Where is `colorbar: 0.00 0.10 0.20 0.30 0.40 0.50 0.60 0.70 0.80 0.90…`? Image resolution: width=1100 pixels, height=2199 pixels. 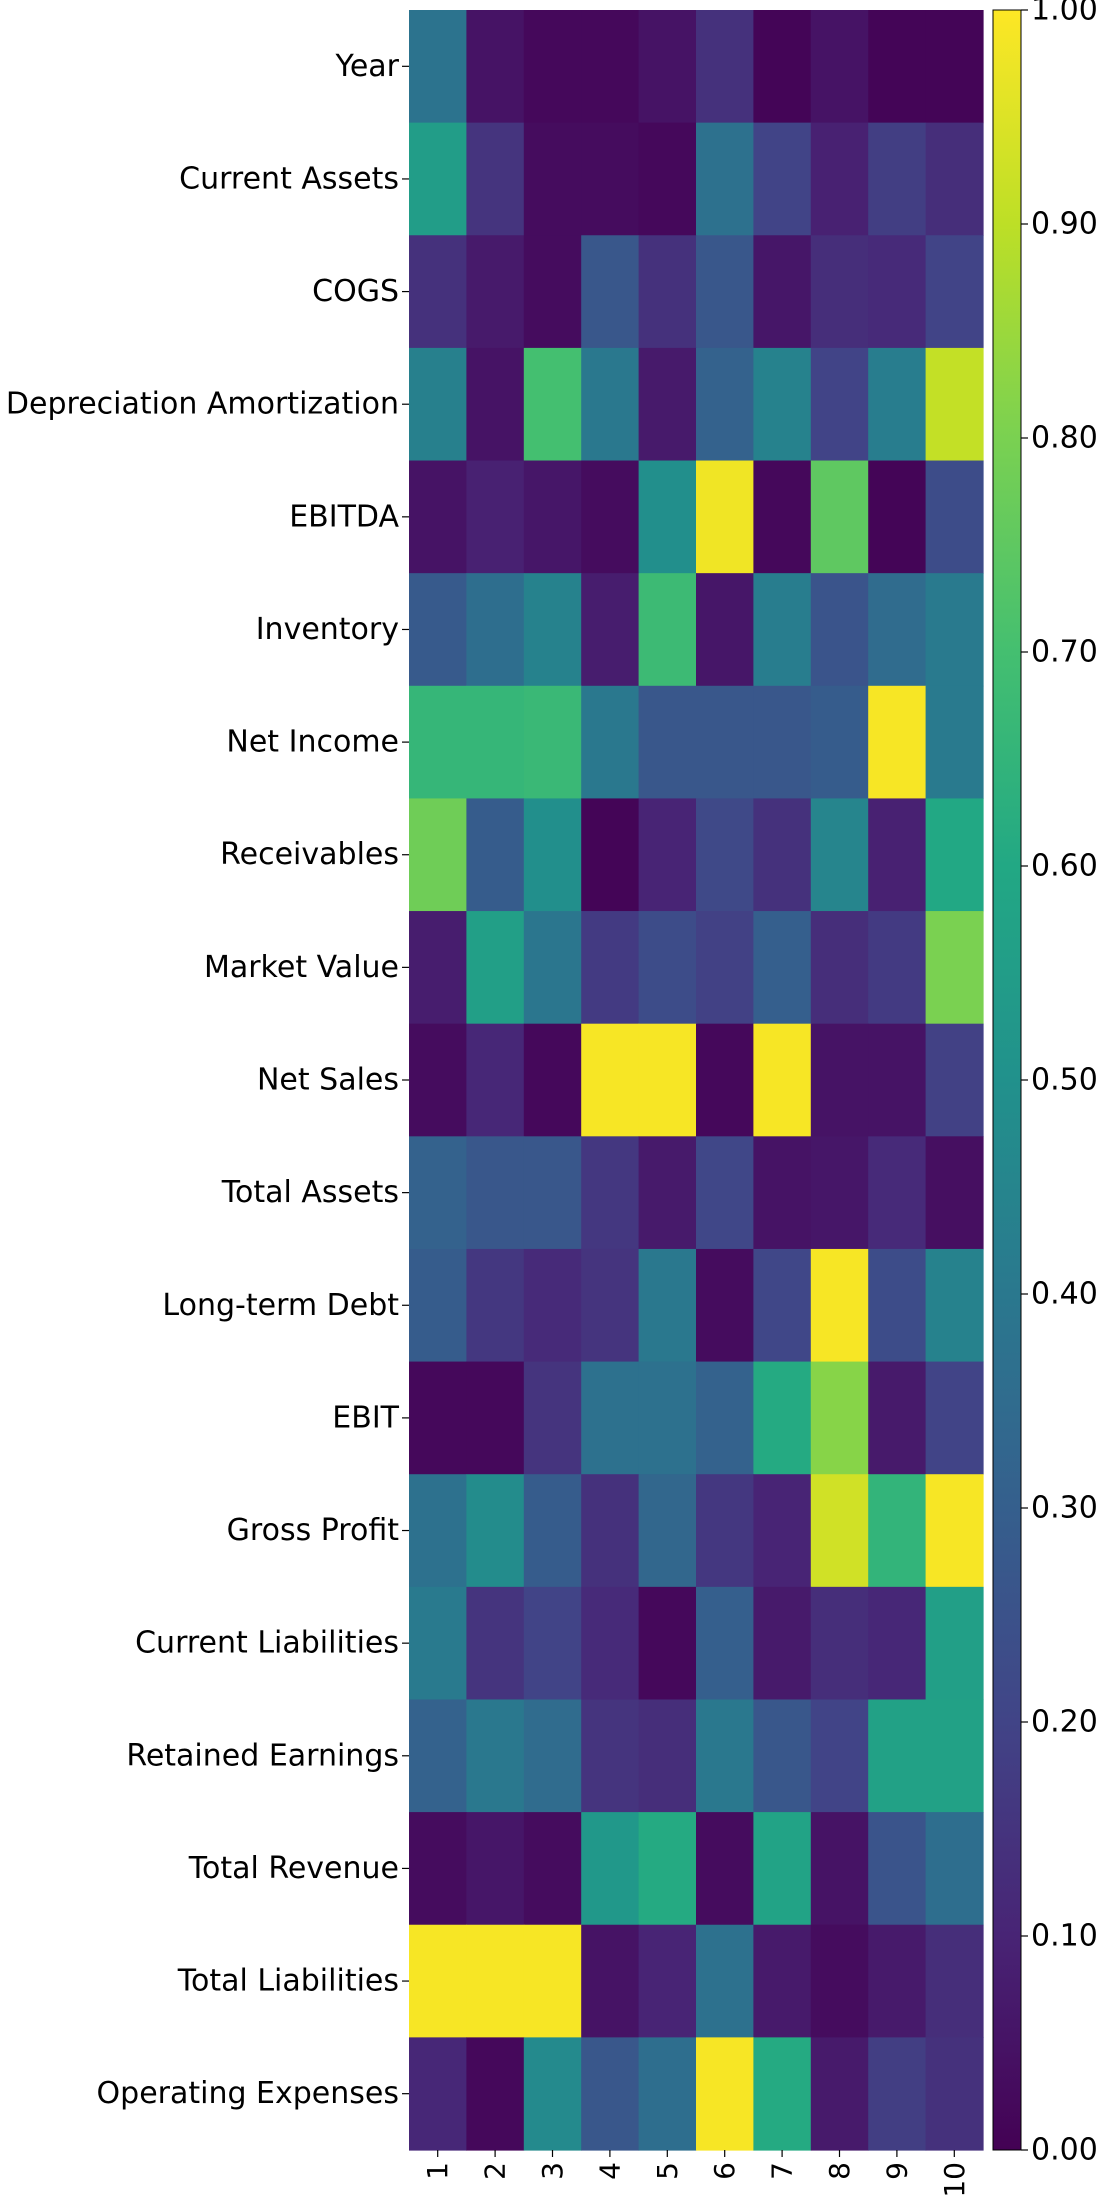
colorbar: 0.00 0.10 0.20 0.30 0.40 0.50 0.60 0.70 0.80 0.90… is located at coordinates (1045, 1084).